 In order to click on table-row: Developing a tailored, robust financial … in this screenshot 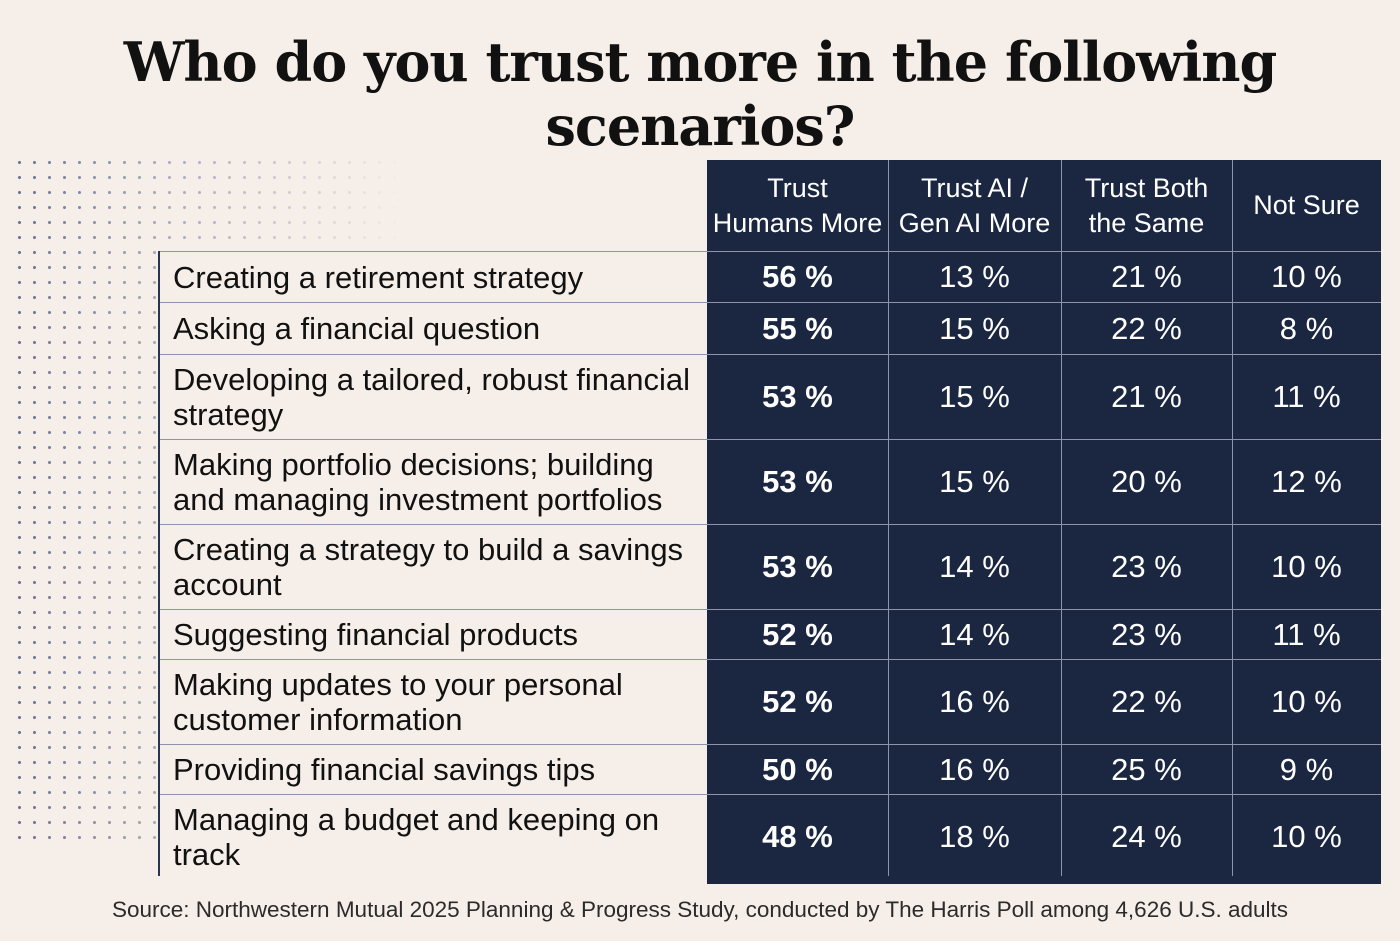, I will do `click(770, 397)`.